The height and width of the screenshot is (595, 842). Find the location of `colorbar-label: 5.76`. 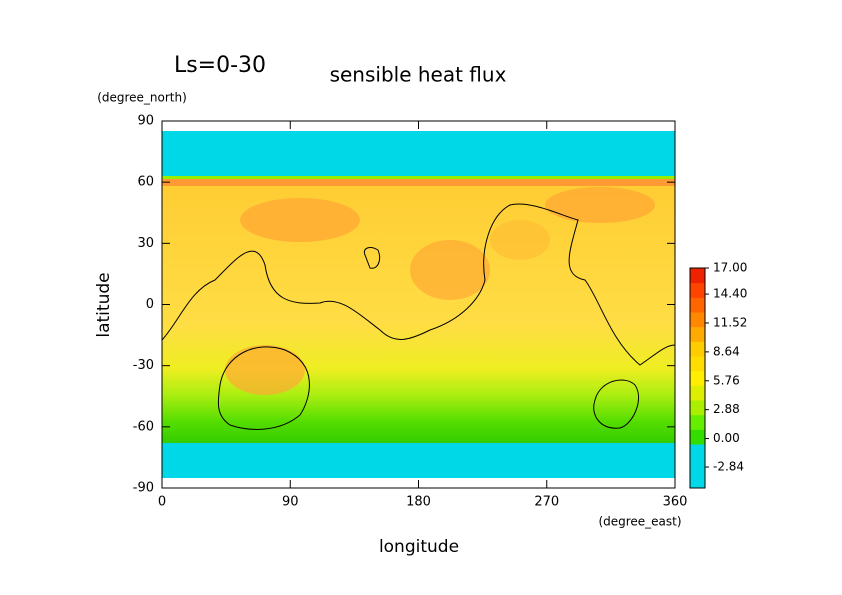

colorbar-label: 5.76 is located at coordinates (726, 380).